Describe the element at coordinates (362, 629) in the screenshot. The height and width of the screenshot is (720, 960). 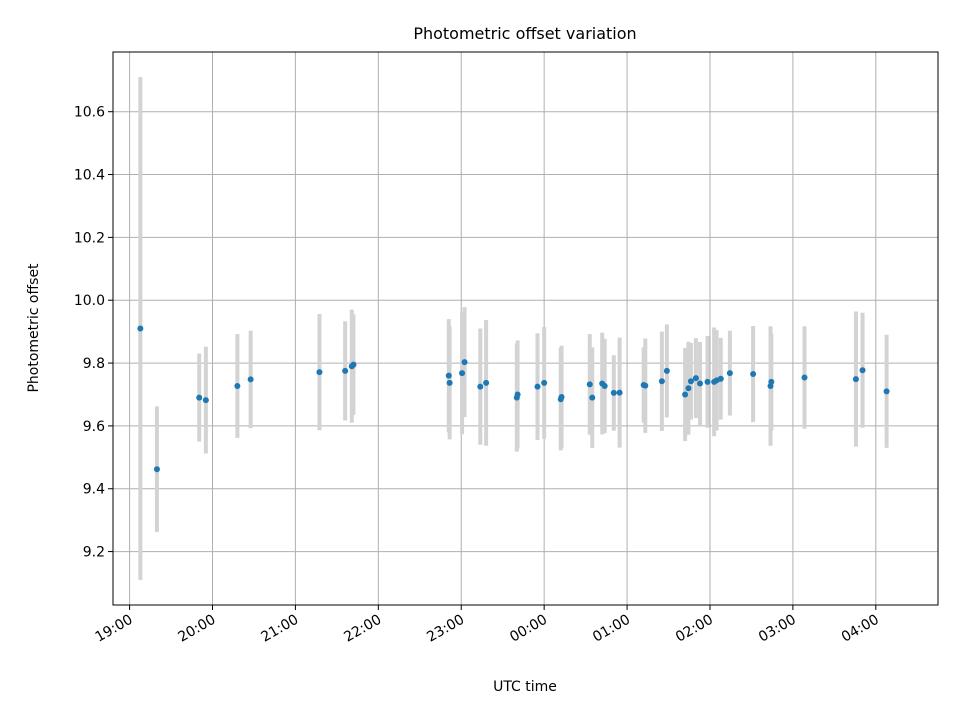
I see `x-tick-label: 22:00` at that location.